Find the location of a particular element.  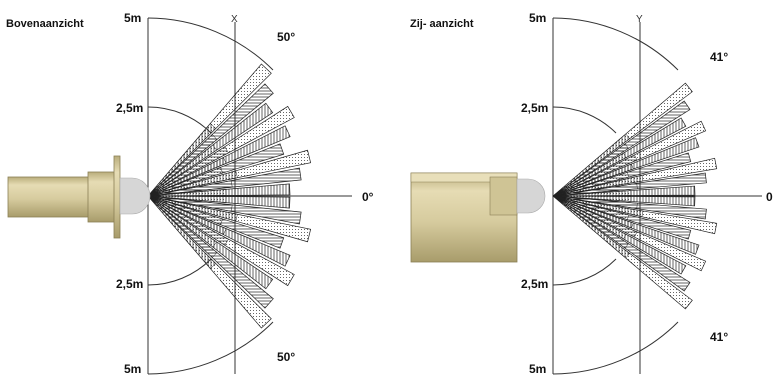

top-view-axis-label: X is located at coordinates (234, 19).